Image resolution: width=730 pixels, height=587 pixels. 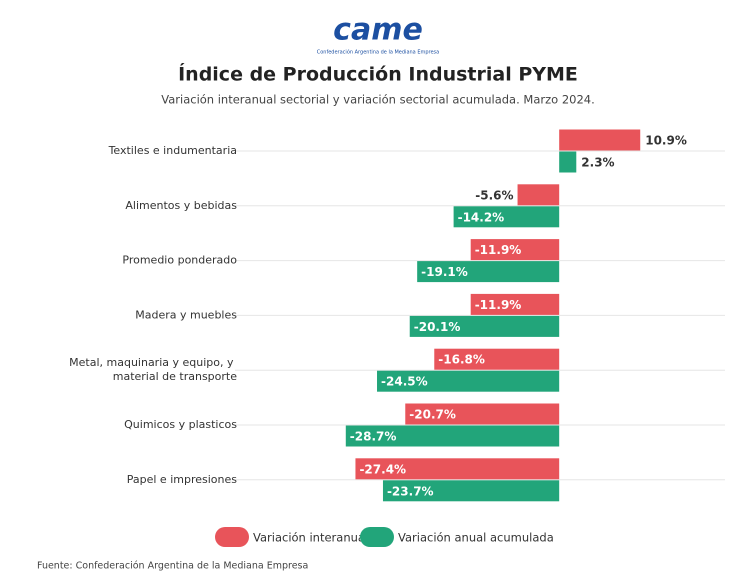 What do you see at coordinates (404, 382) in the screenshot?
I see `value-label: -24.5%` at bounding box center [404, 382].